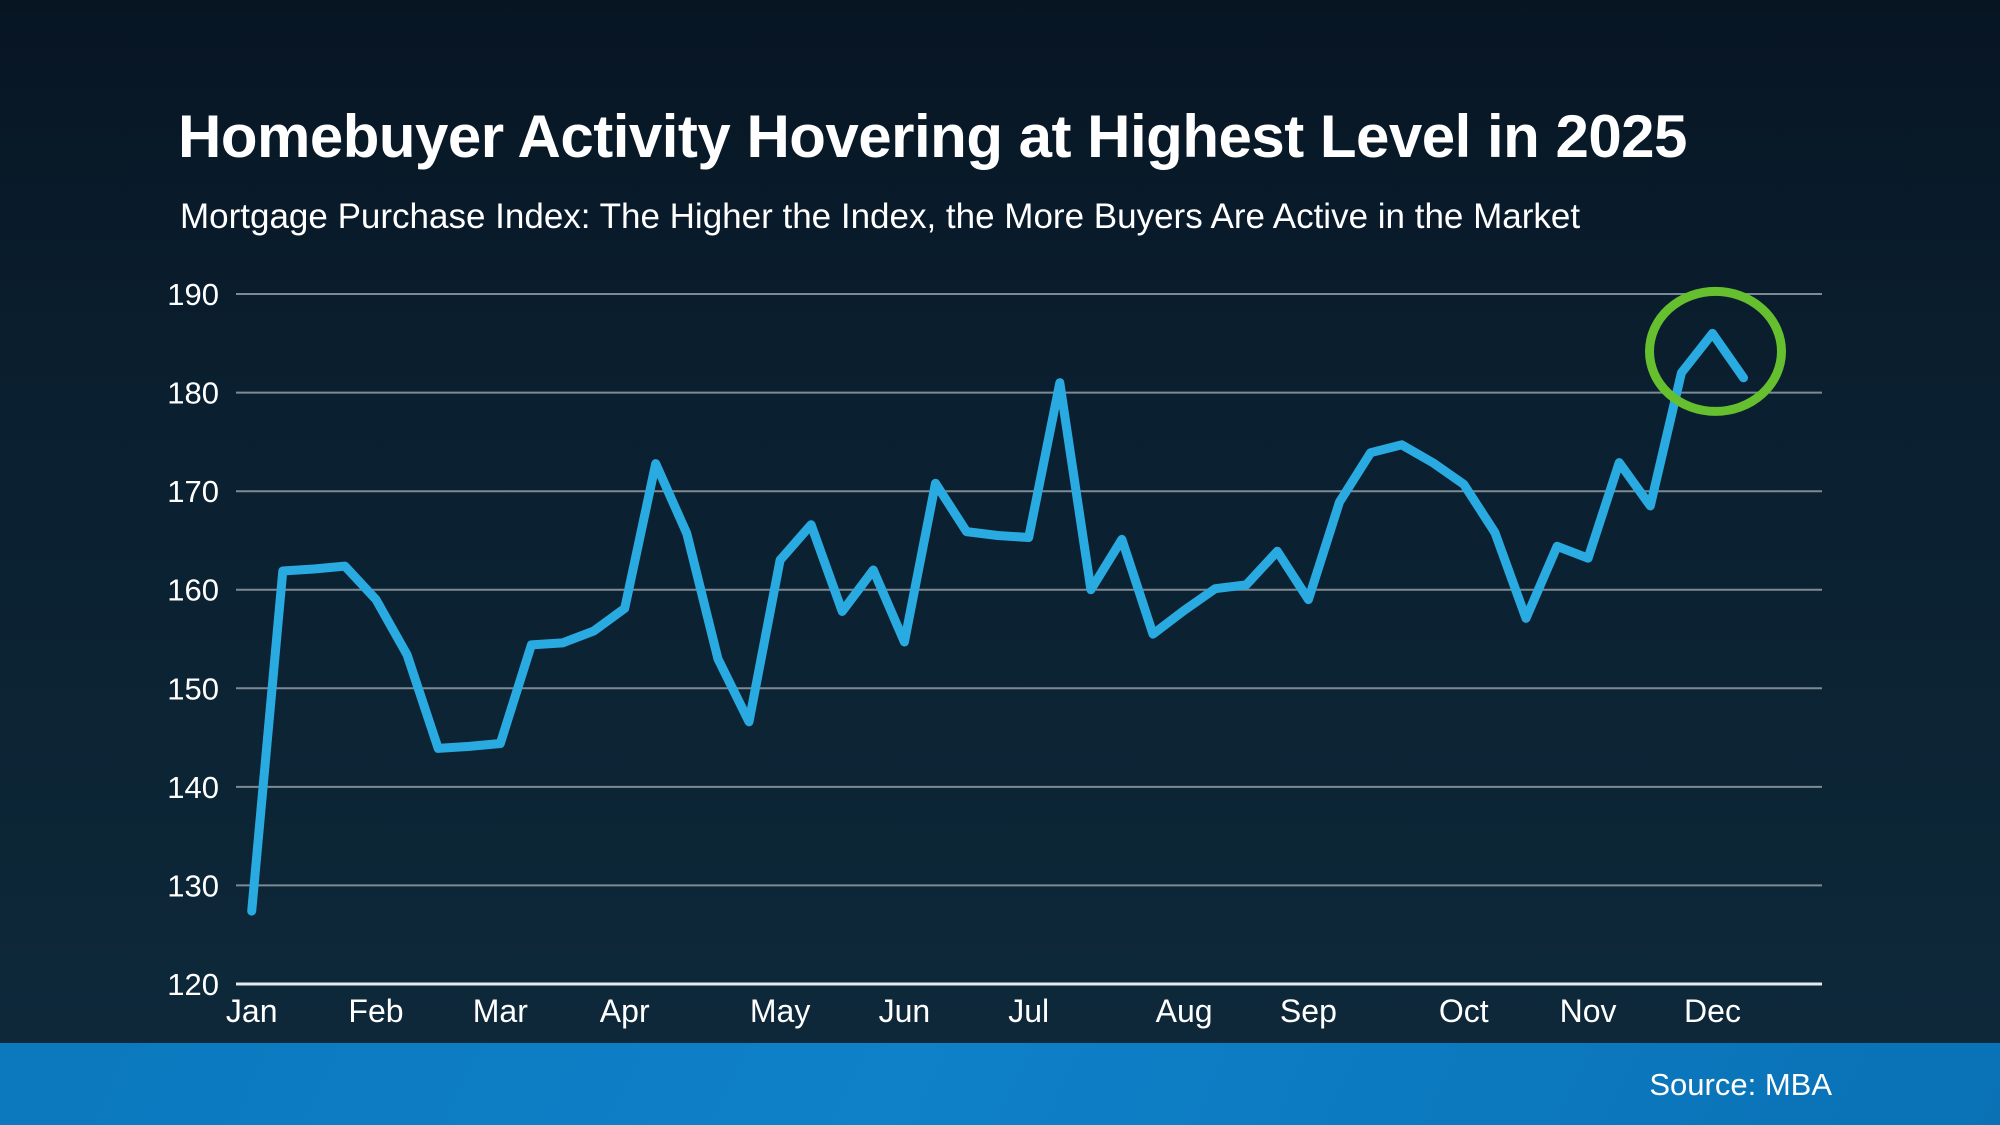  What do you see at coordinates (1715, 351) in the screenshot?
I see `peak-highlight-circle` at bounding box center [1715, 351].